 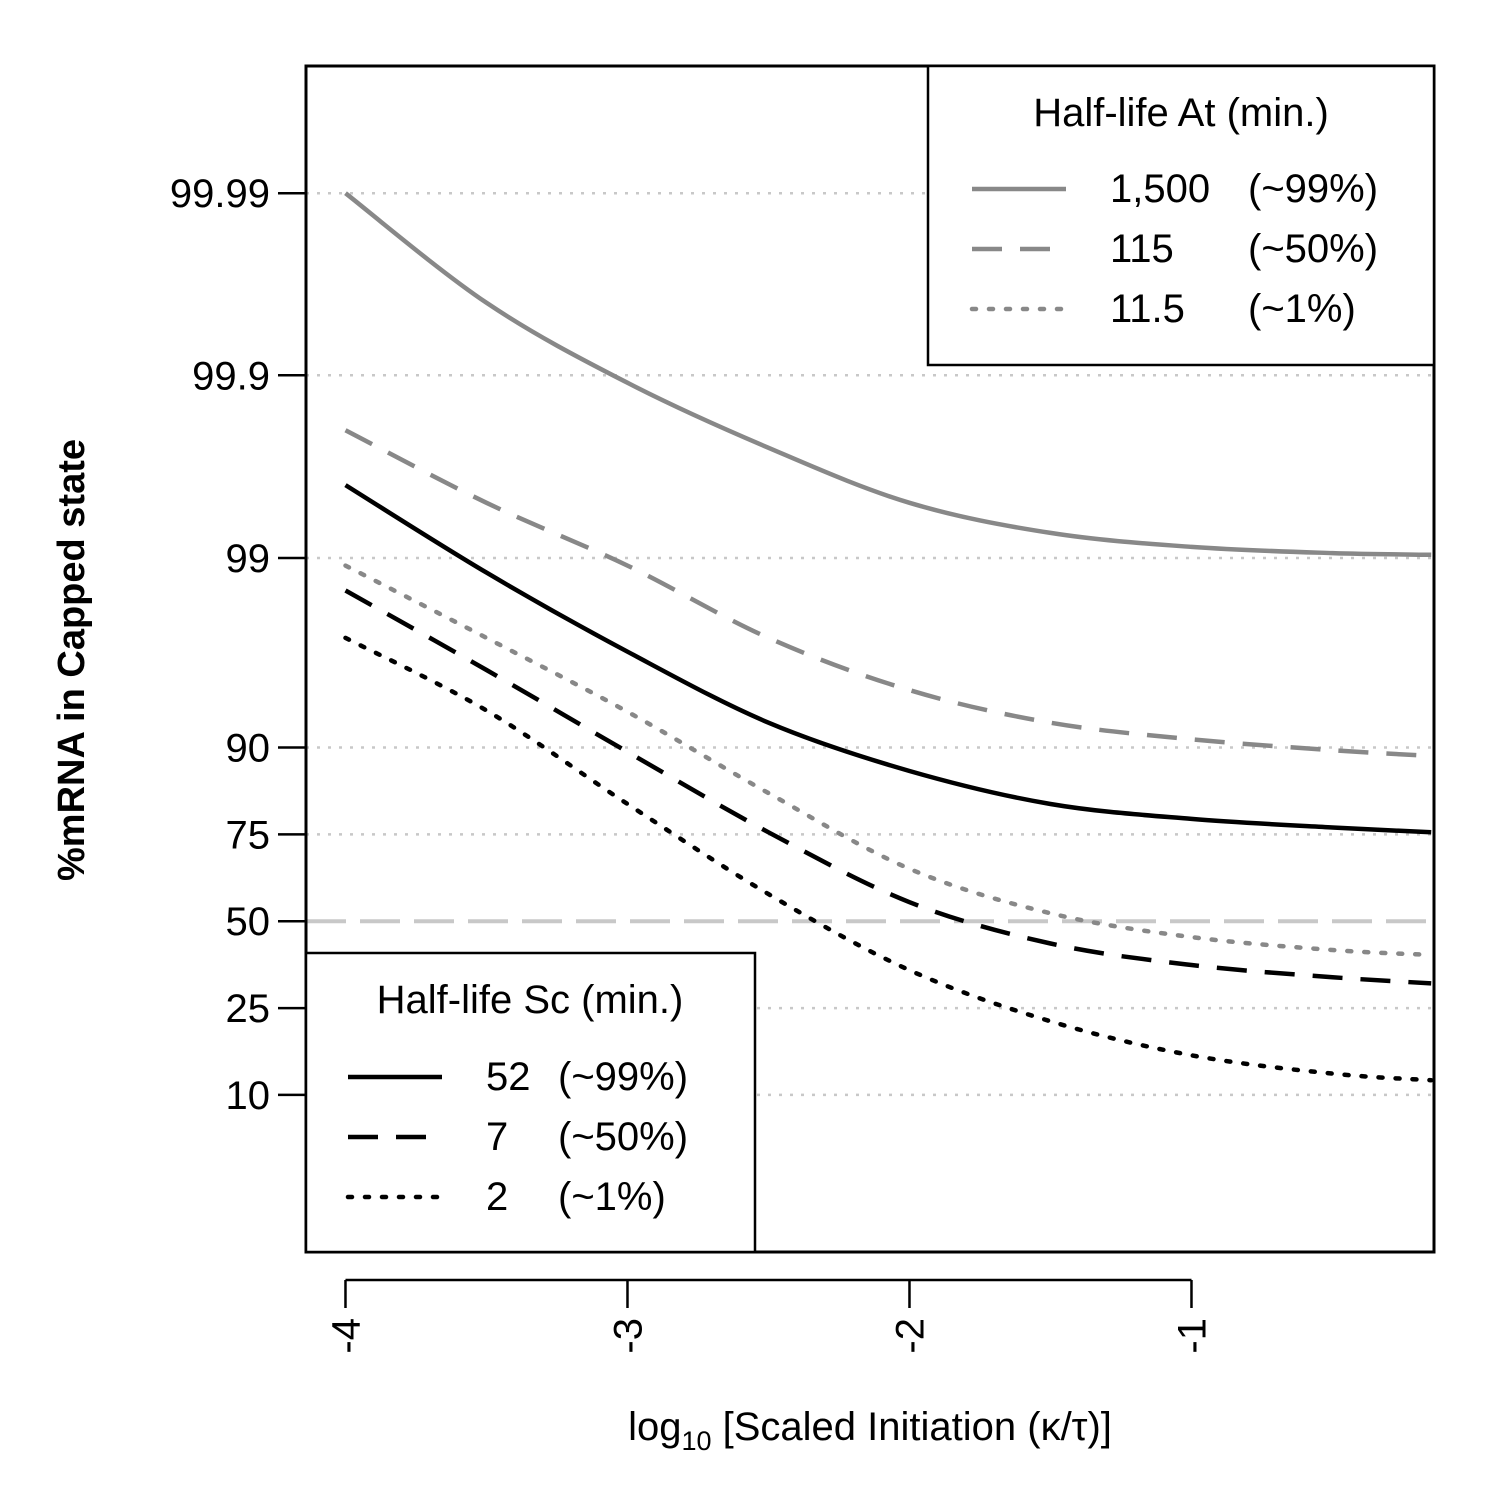 I want to click on y-tick-label: 99, so click(x=248, y=559).